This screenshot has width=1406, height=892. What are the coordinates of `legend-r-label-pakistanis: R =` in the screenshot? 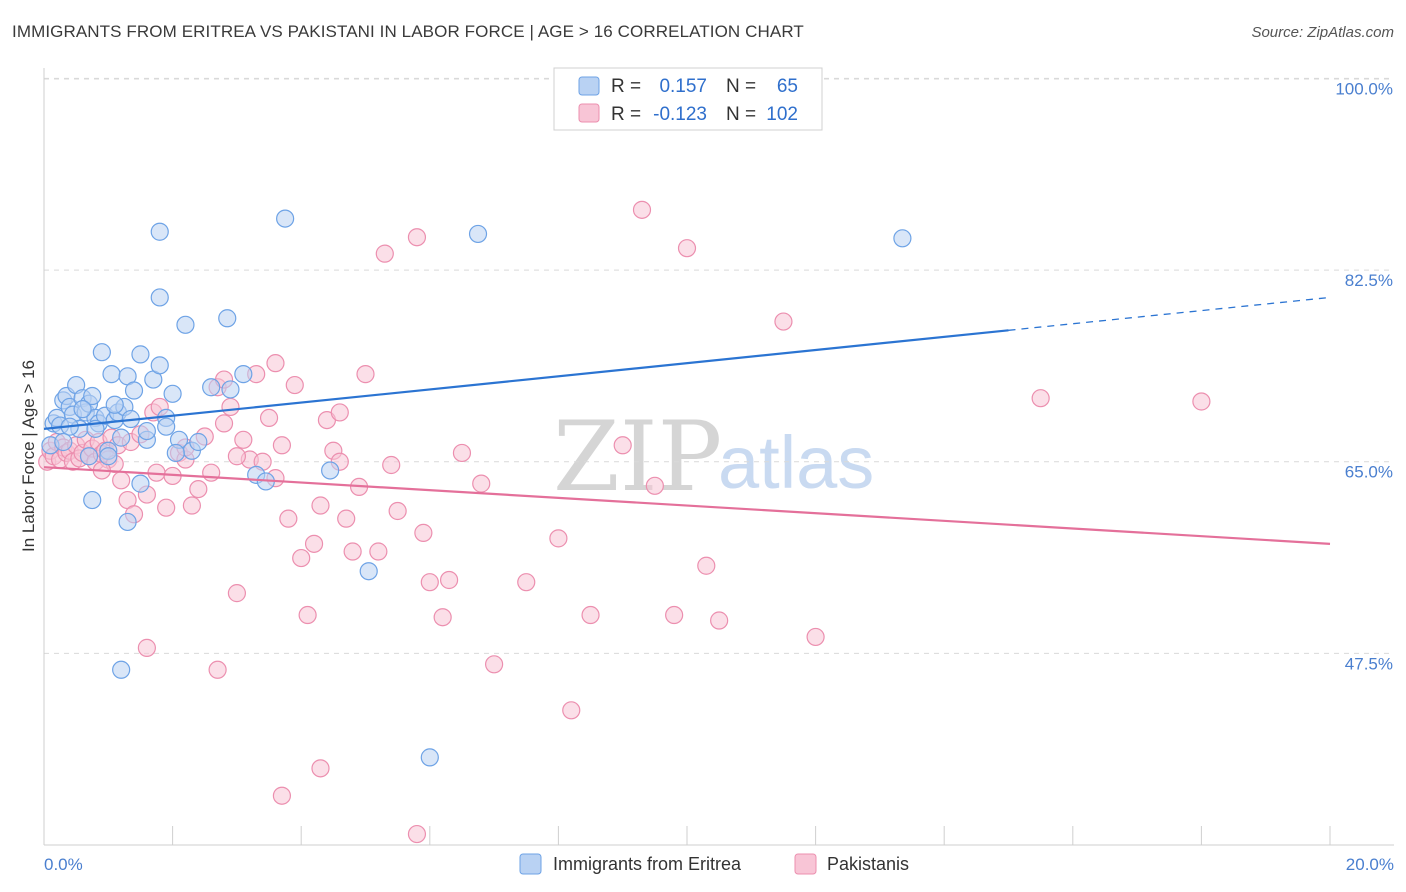 It's located at (626, 114).